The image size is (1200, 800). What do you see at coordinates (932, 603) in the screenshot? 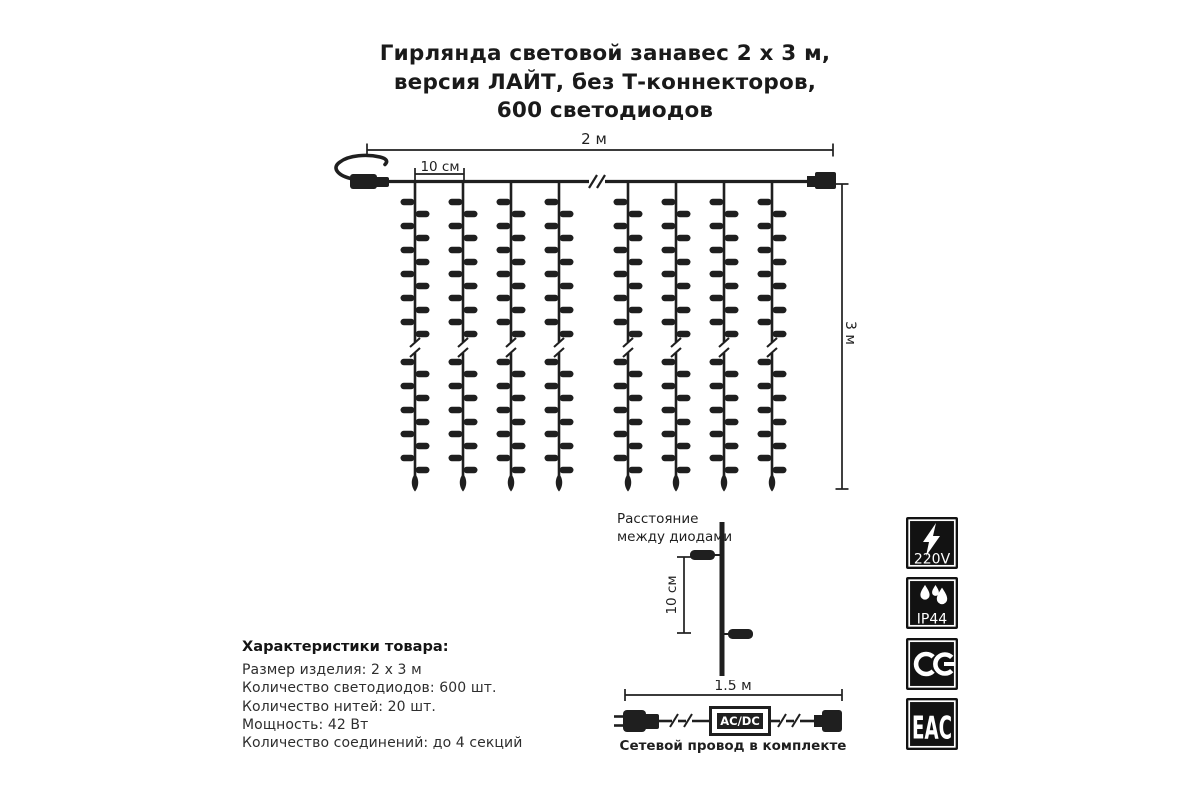
I see `ip44-rating-icon: IP44` at bounding box center [932, 603].